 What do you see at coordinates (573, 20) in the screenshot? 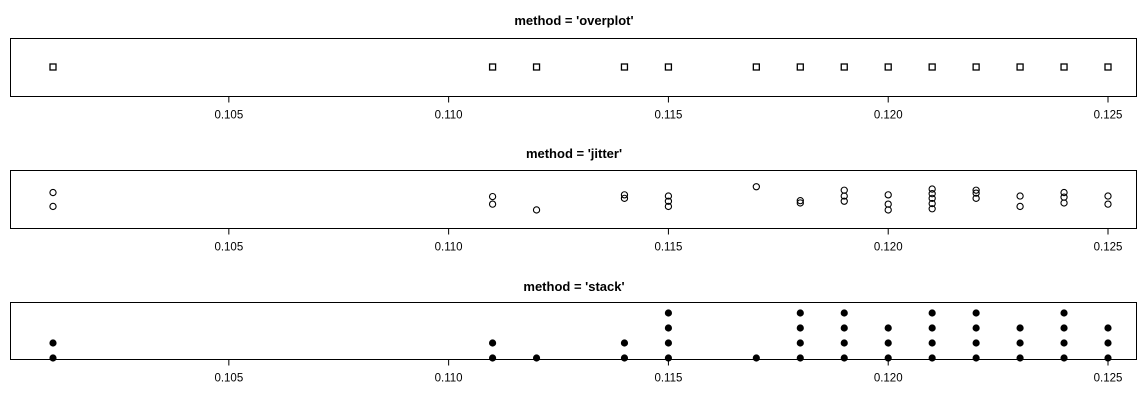
I see `panel-title-overplot: method = 'overplot'` at bounding box center [573, 20].